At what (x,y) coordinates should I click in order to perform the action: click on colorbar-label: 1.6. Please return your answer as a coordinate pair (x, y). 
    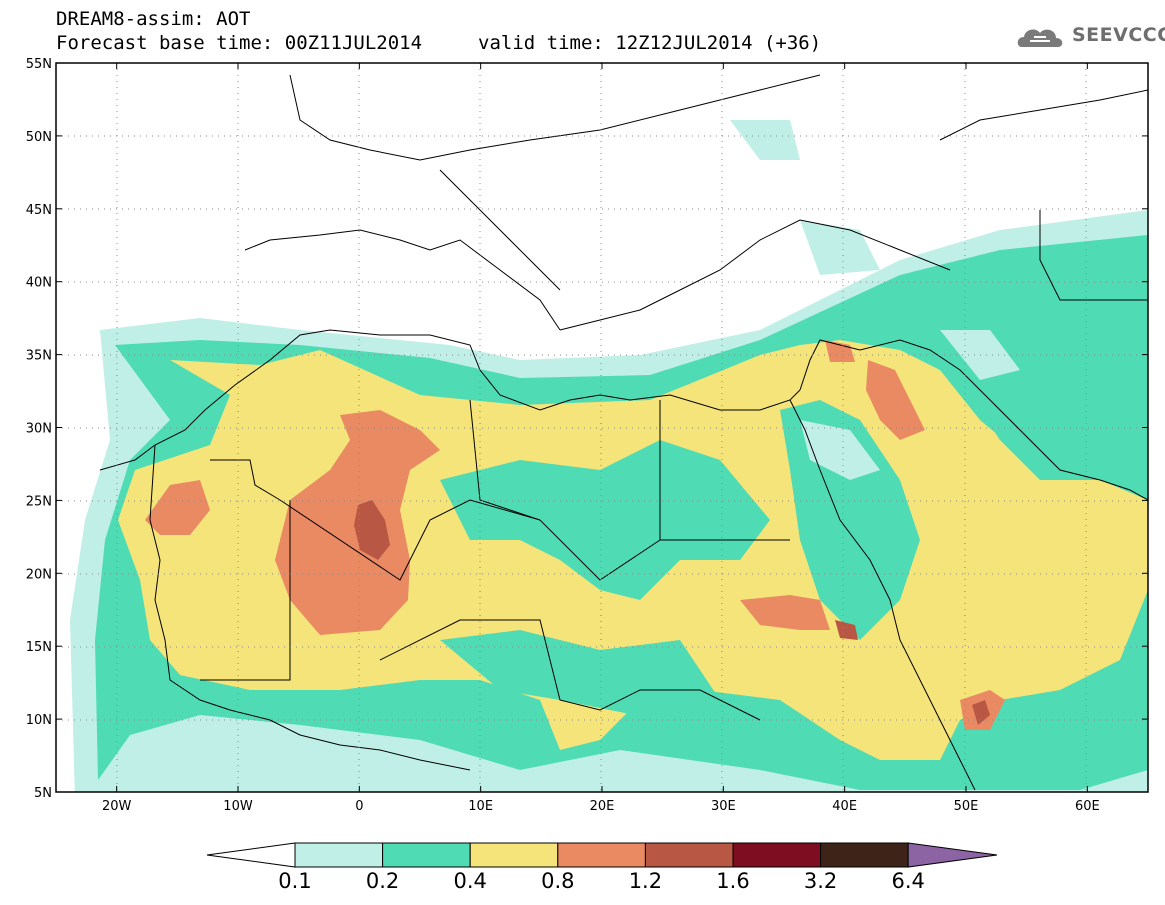
    Looking at the image, I should click on (732, 881).